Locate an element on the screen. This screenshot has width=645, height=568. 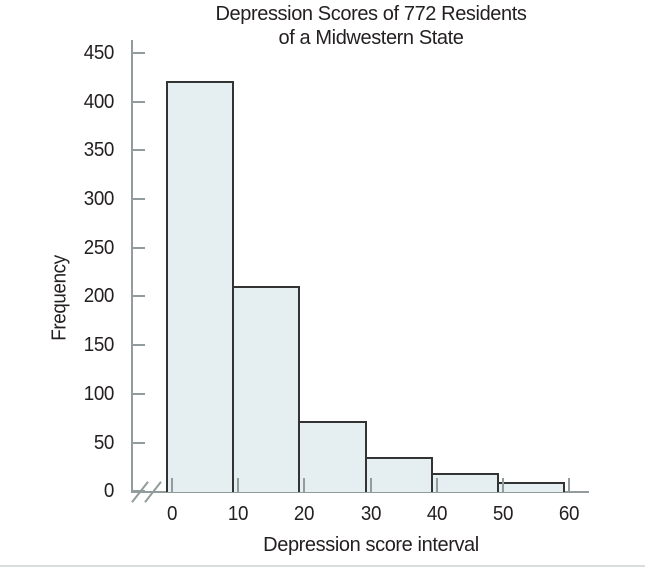
chart-title-line2: of a Midwestern State is located at coordinates (371, 38).